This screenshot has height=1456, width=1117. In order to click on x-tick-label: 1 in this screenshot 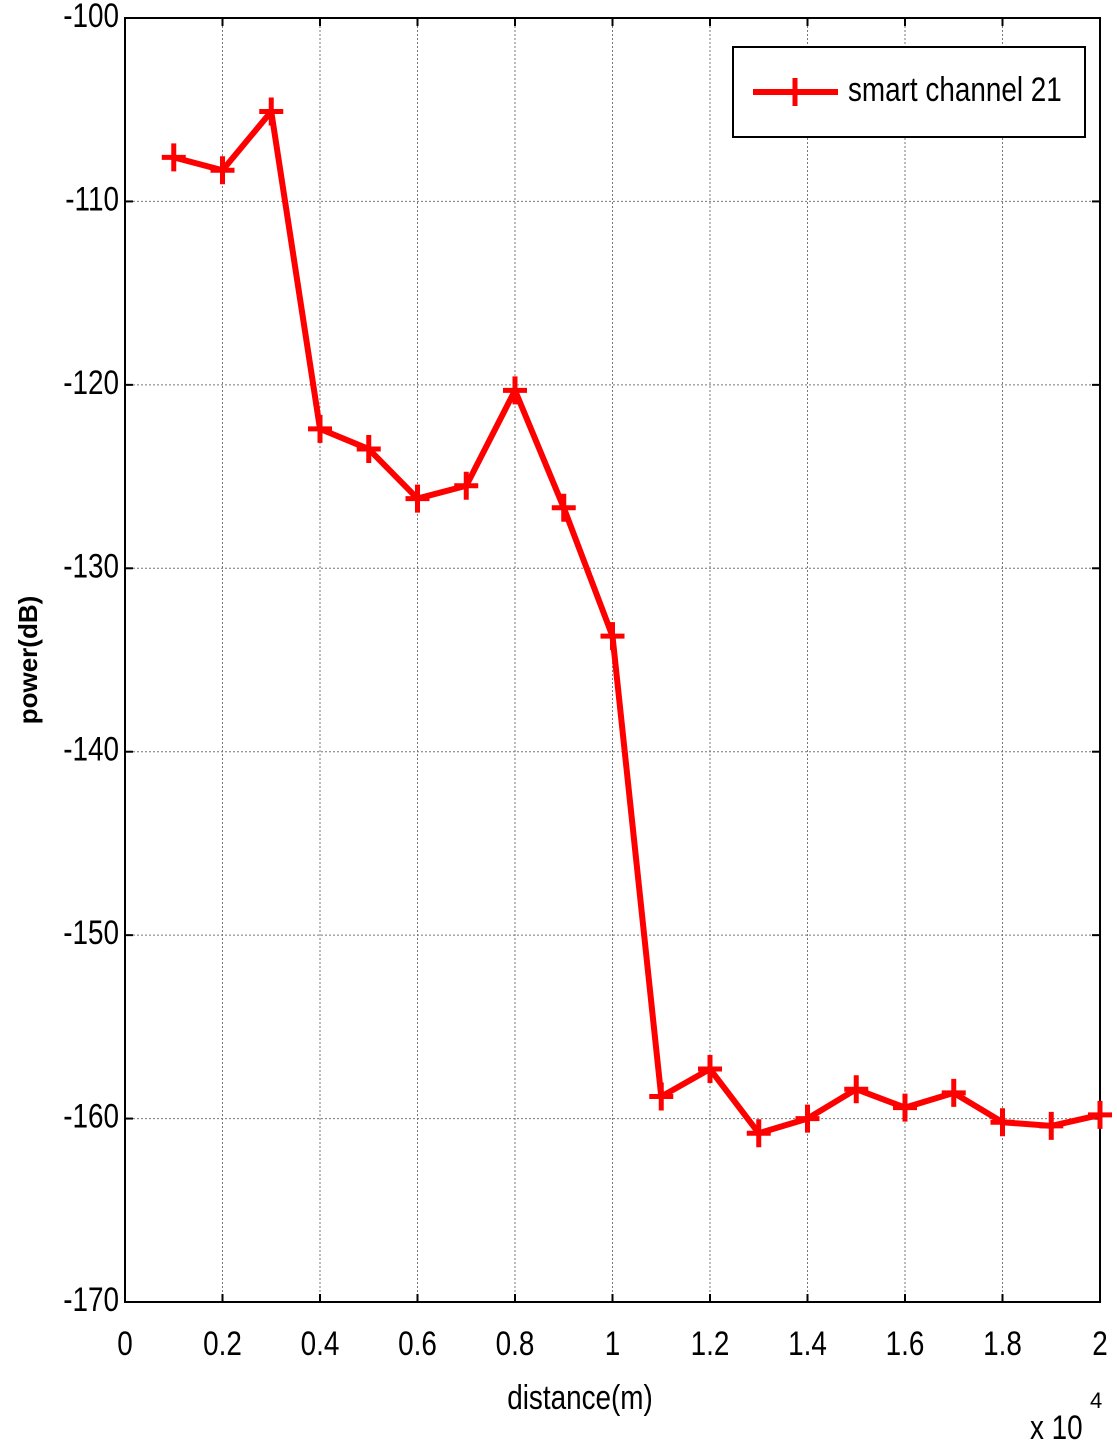, I will do `click(613, 1343)`.